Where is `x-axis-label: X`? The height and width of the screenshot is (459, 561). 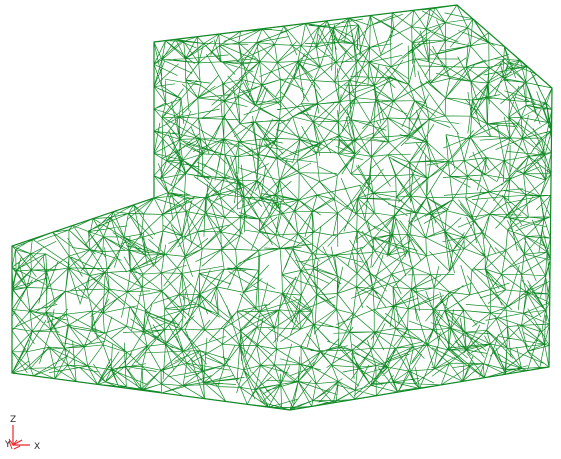
x-axis-label: X is located at coordinates (37, 447).